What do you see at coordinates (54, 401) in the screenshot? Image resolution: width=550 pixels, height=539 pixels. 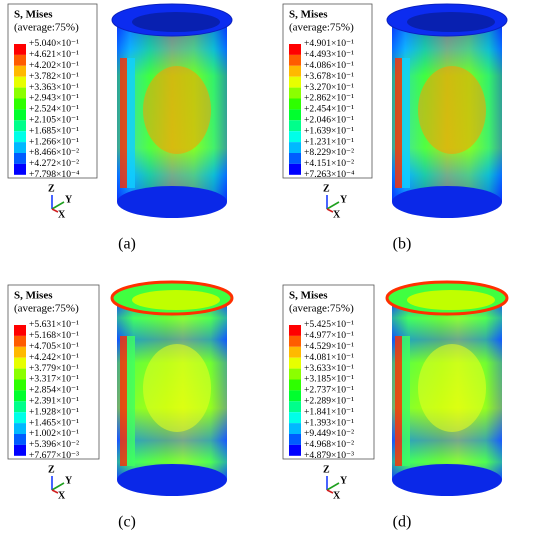 I see `scale-label: +2.391×10⁻¹` at bounding box center [54, 401].